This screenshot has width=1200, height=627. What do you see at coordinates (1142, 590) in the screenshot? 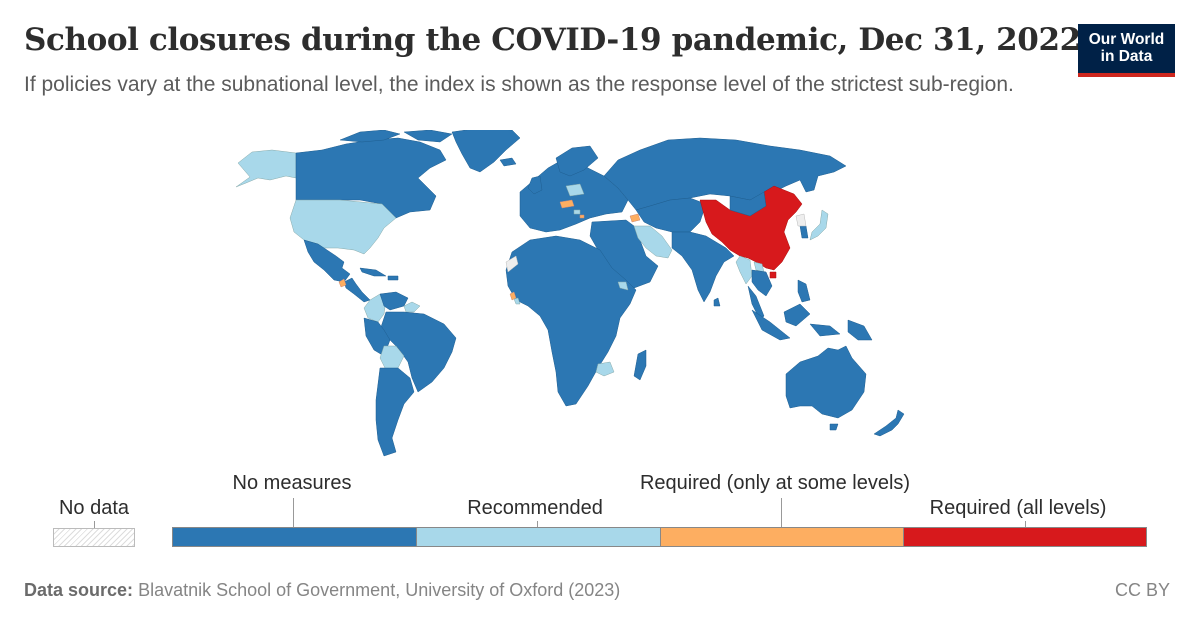
I see `license-link: CC BY` at bounding box center [1142, 590].